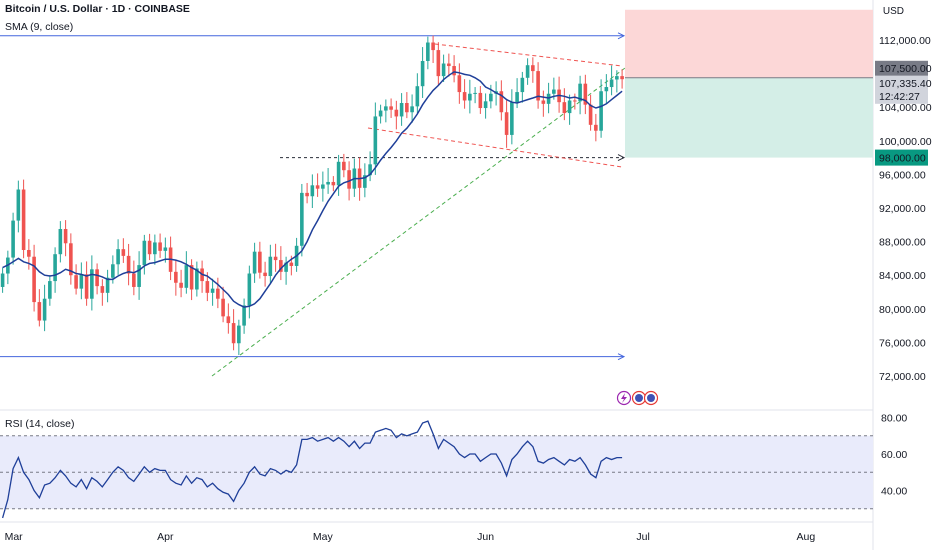  What do you see at coordinates (642, 537) in the screenshot?
I see `time-tick-label: Jul` at bounding box center [642, 537].